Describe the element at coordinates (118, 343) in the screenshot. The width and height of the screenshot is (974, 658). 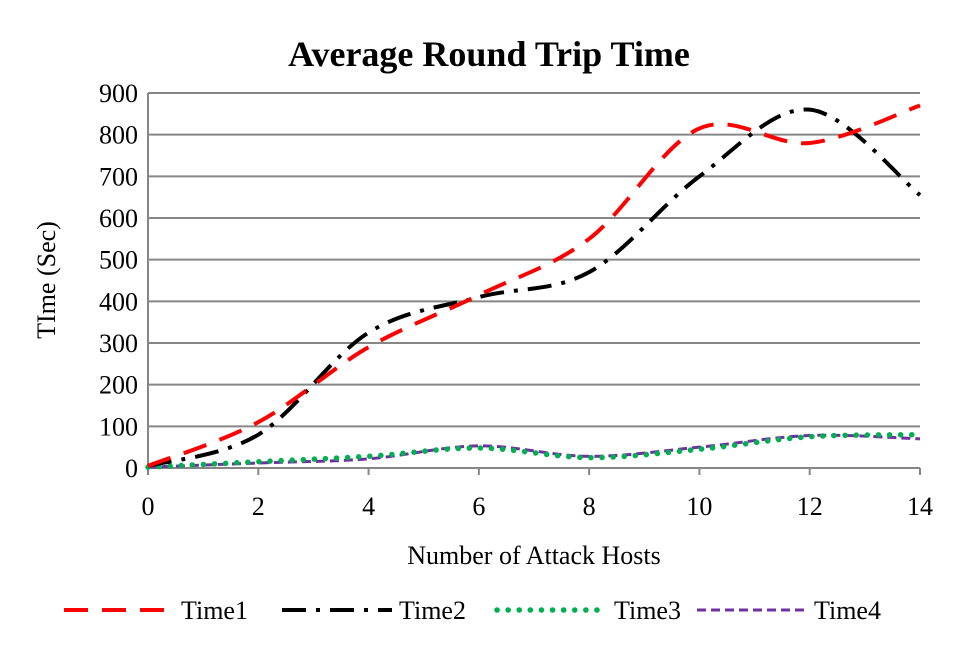
I see `y-tick-label: 300` at that location.